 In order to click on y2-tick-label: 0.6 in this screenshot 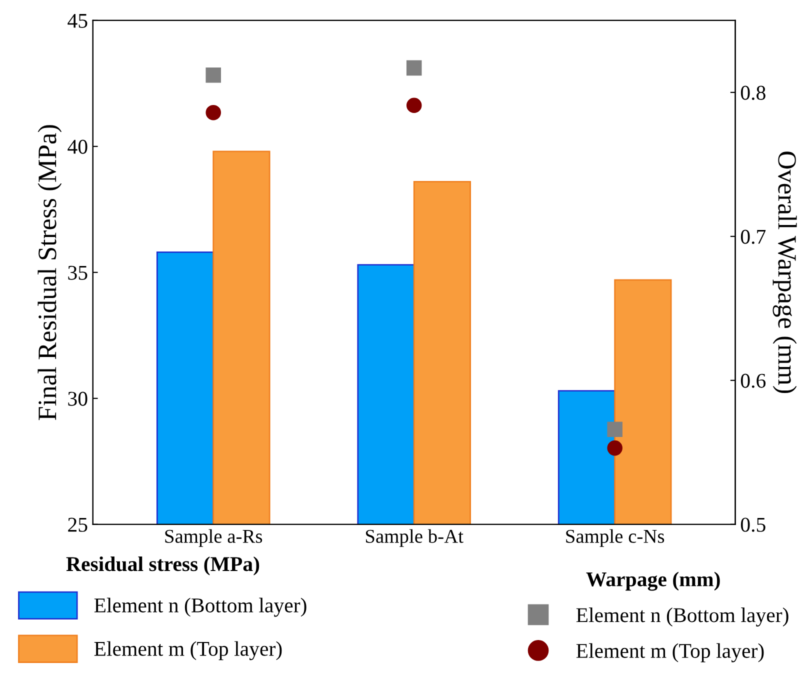, I will do `click(753, 381)`.